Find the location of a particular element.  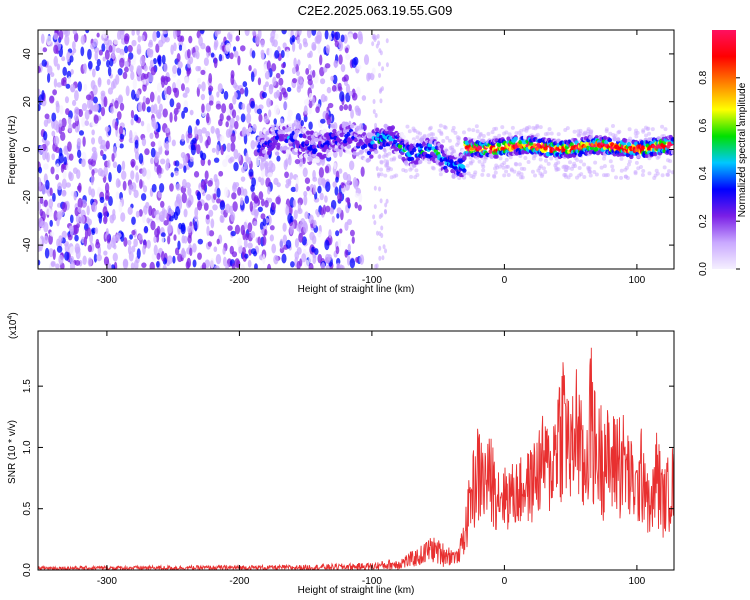

colorbar-tick-label: 0.6 is located at coordinates (703, 125).